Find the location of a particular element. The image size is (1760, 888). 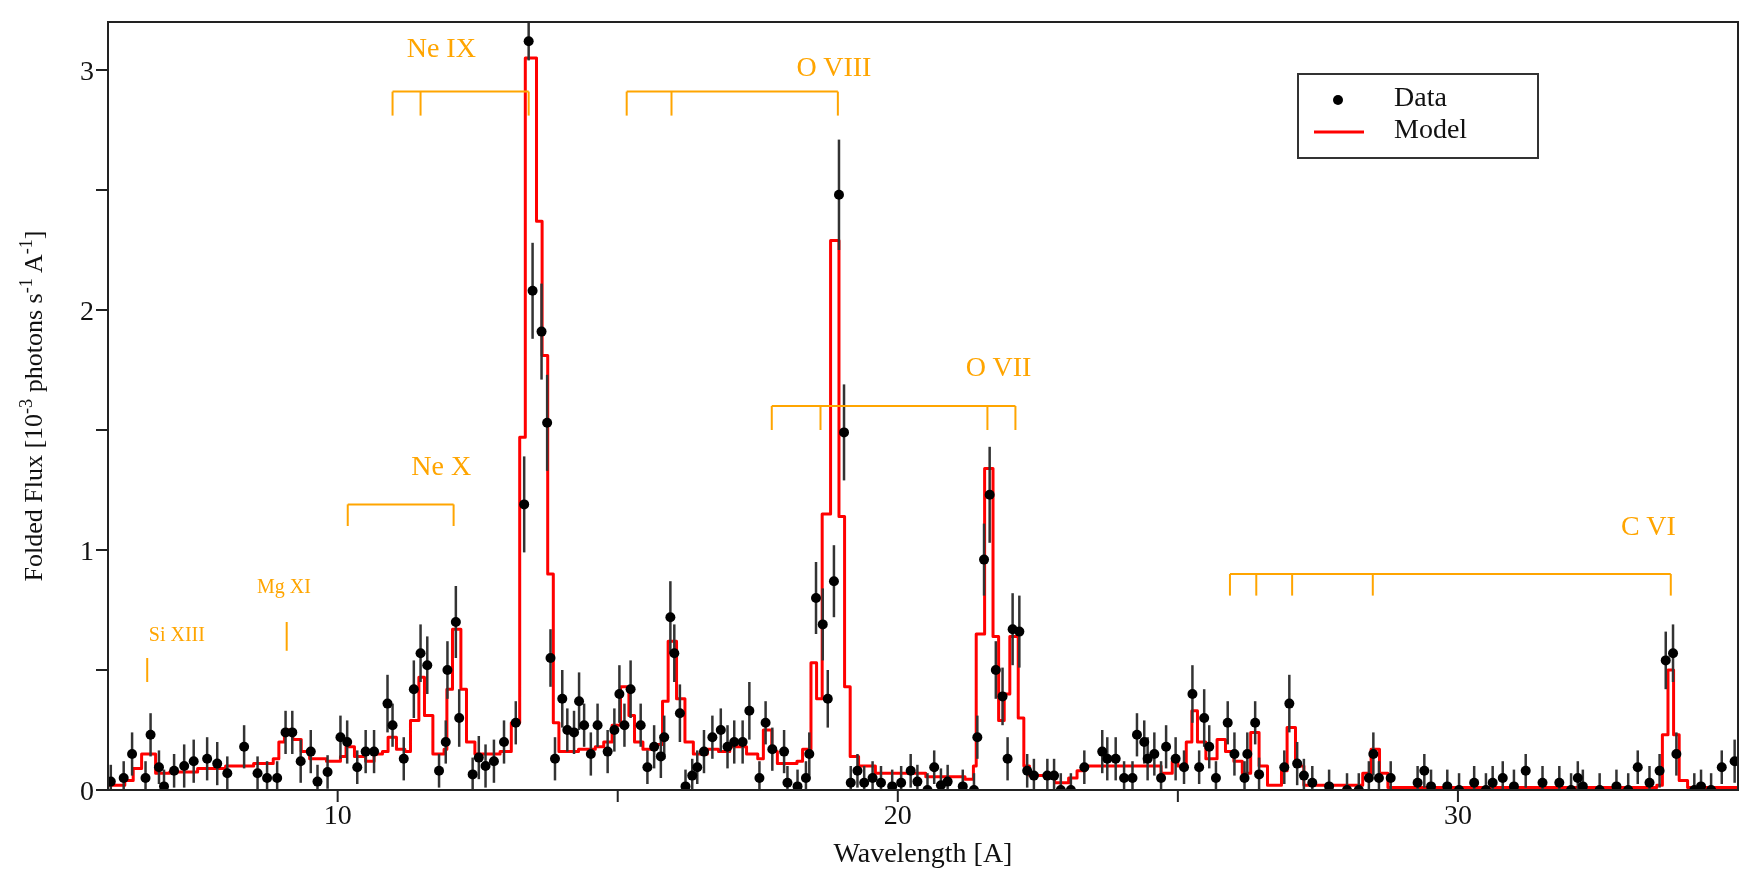

annotation: O VIII is located at coordinates (834, 67).